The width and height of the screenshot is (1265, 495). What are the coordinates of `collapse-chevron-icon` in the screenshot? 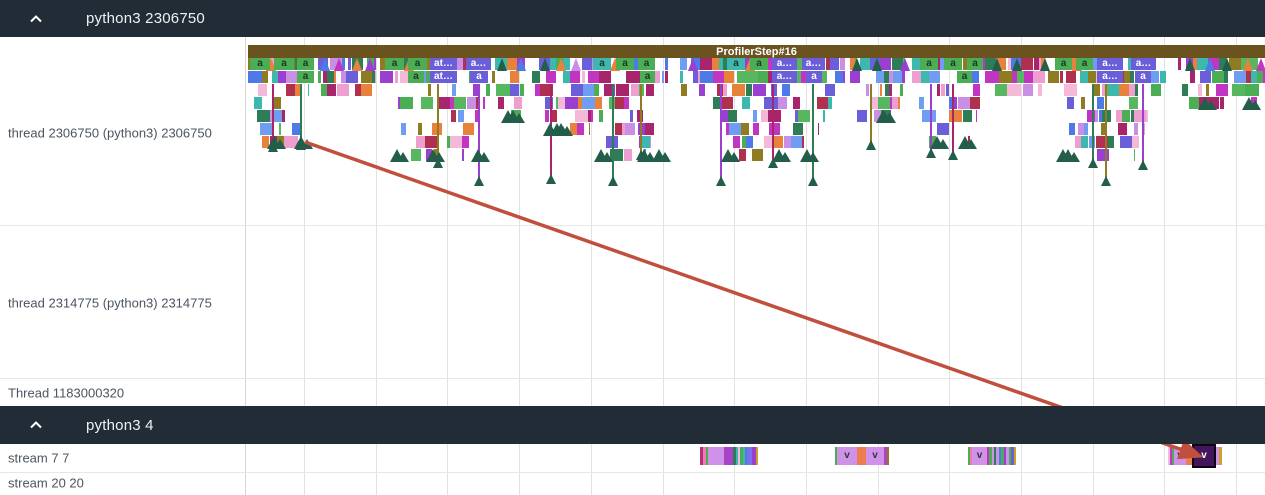 It's located at (36, 19).